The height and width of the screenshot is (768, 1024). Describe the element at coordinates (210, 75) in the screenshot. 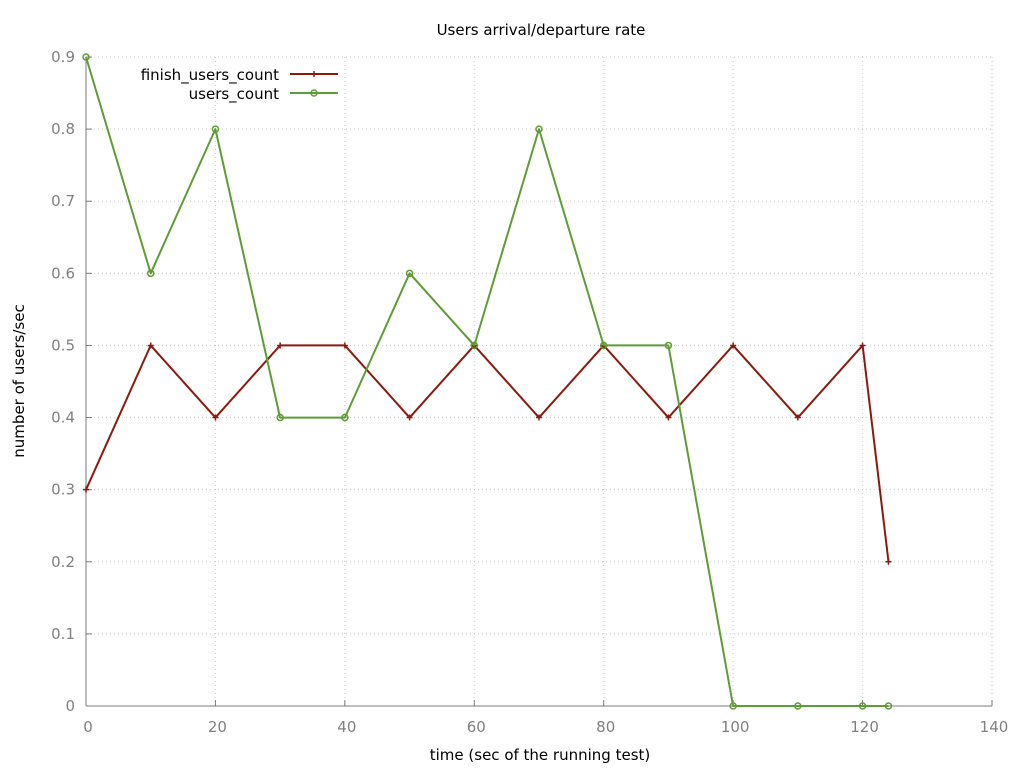

I see `legend-label-finish-users-count: finish_users_count` at that location.